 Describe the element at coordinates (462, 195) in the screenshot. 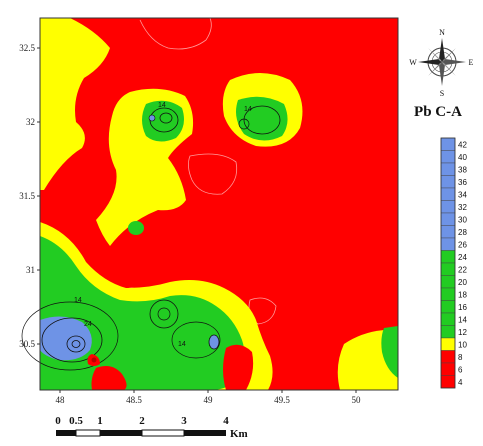

I see `legend-label: 34` at that location.